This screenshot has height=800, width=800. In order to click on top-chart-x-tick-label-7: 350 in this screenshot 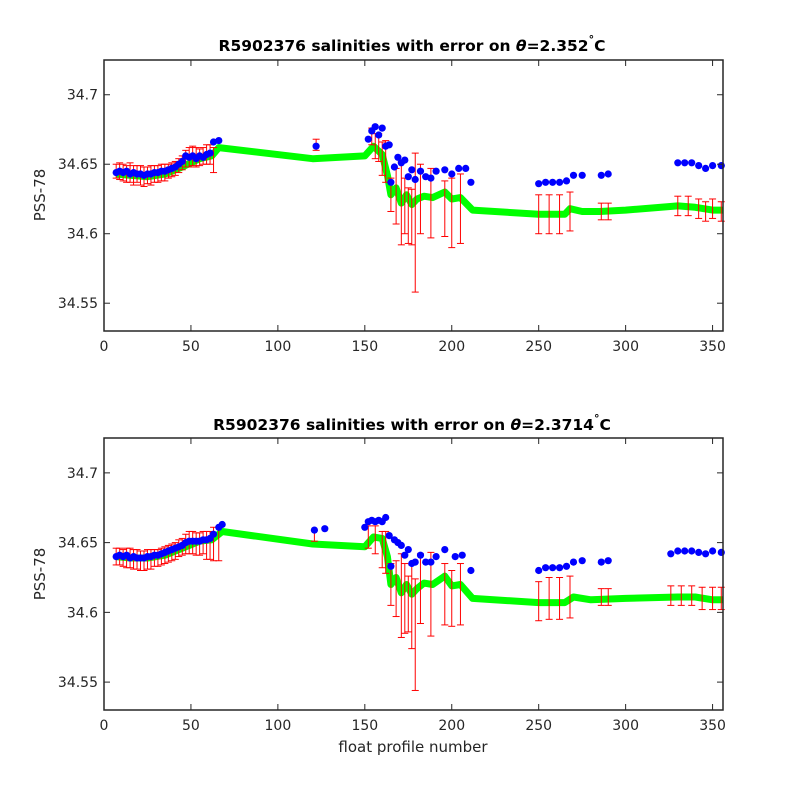, I will do `click(712, 347)`.